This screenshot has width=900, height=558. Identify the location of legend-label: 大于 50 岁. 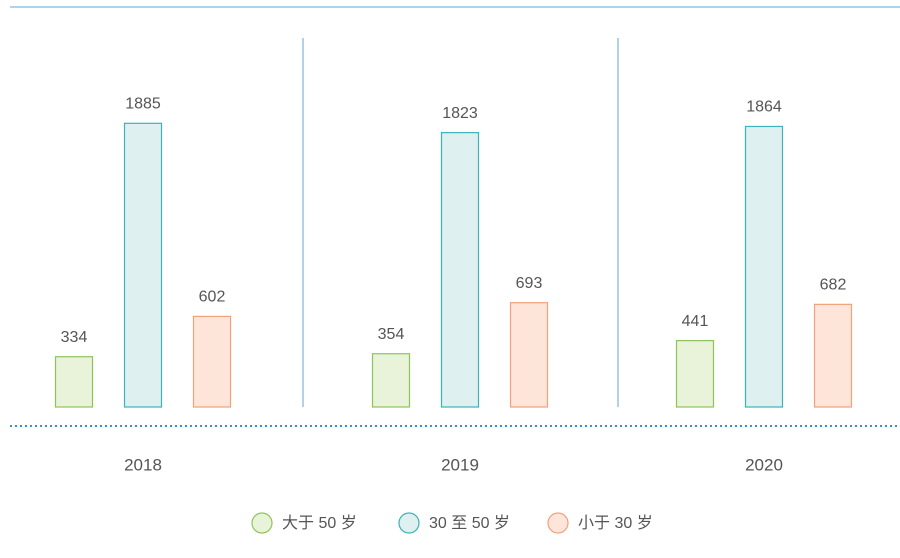
(319, 523).